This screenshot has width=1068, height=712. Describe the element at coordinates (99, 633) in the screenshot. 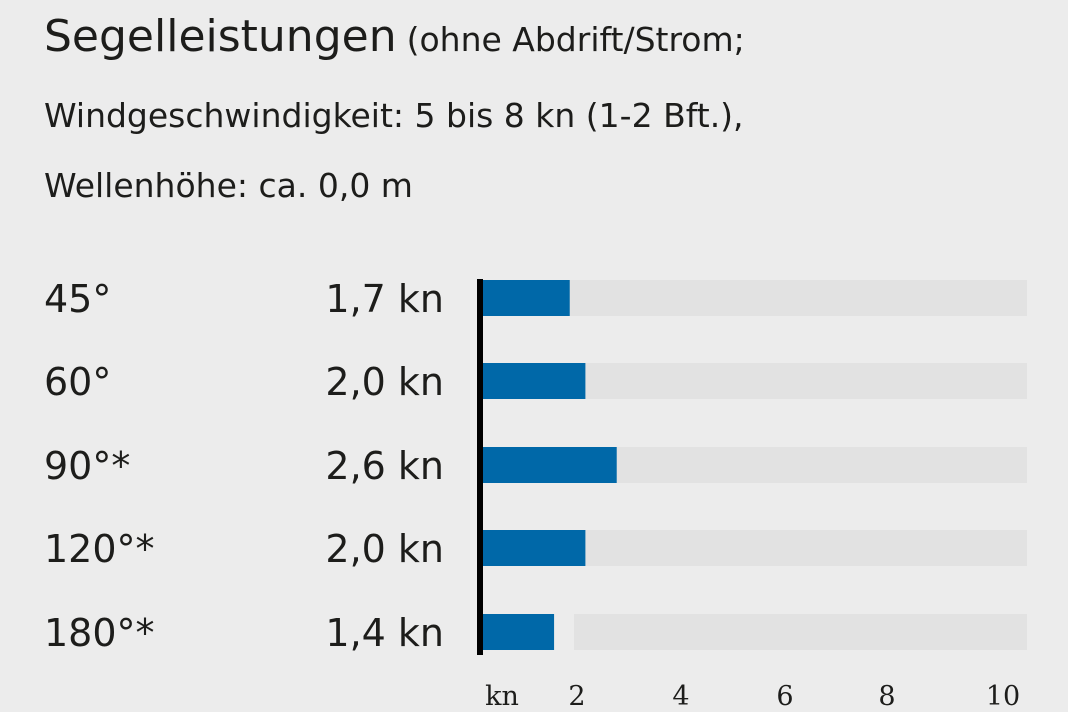

I see `category-label: 180°*` at that location.